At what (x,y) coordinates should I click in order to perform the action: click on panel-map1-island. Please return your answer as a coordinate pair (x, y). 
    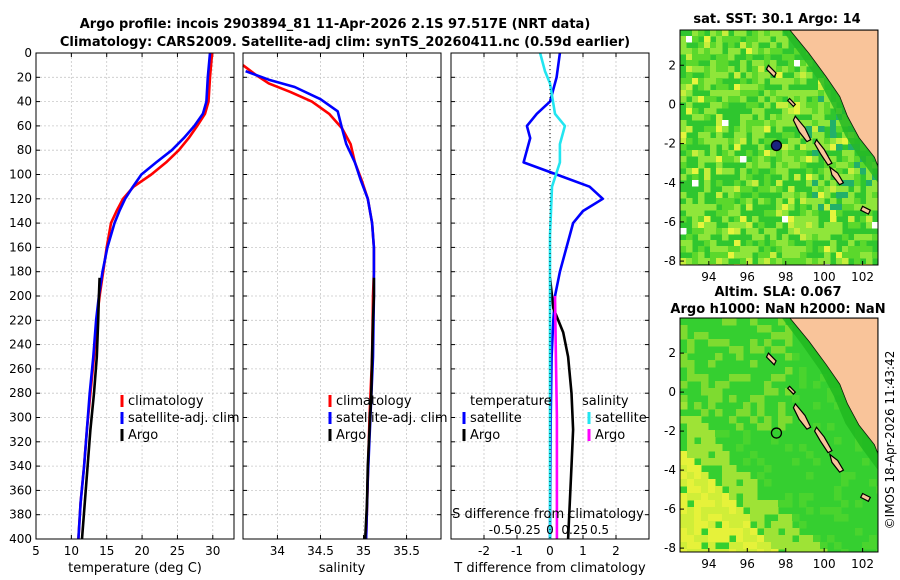
    Looking at the image, I should click on (865, 210).